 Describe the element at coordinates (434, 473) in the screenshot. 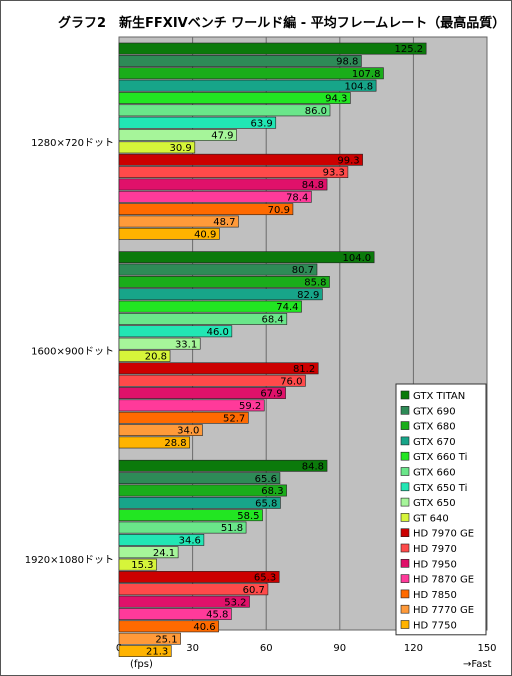

I see `legend-label: GTX 660` at that location.